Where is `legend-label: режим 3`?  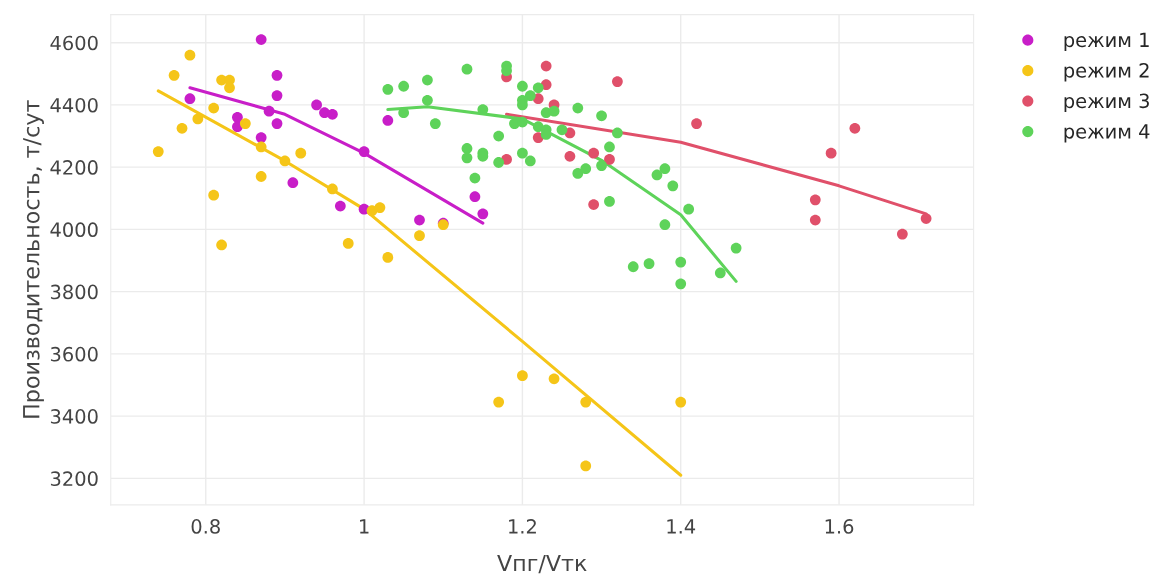 legend-label: режим 3 is located at coordinates (1106, 102).